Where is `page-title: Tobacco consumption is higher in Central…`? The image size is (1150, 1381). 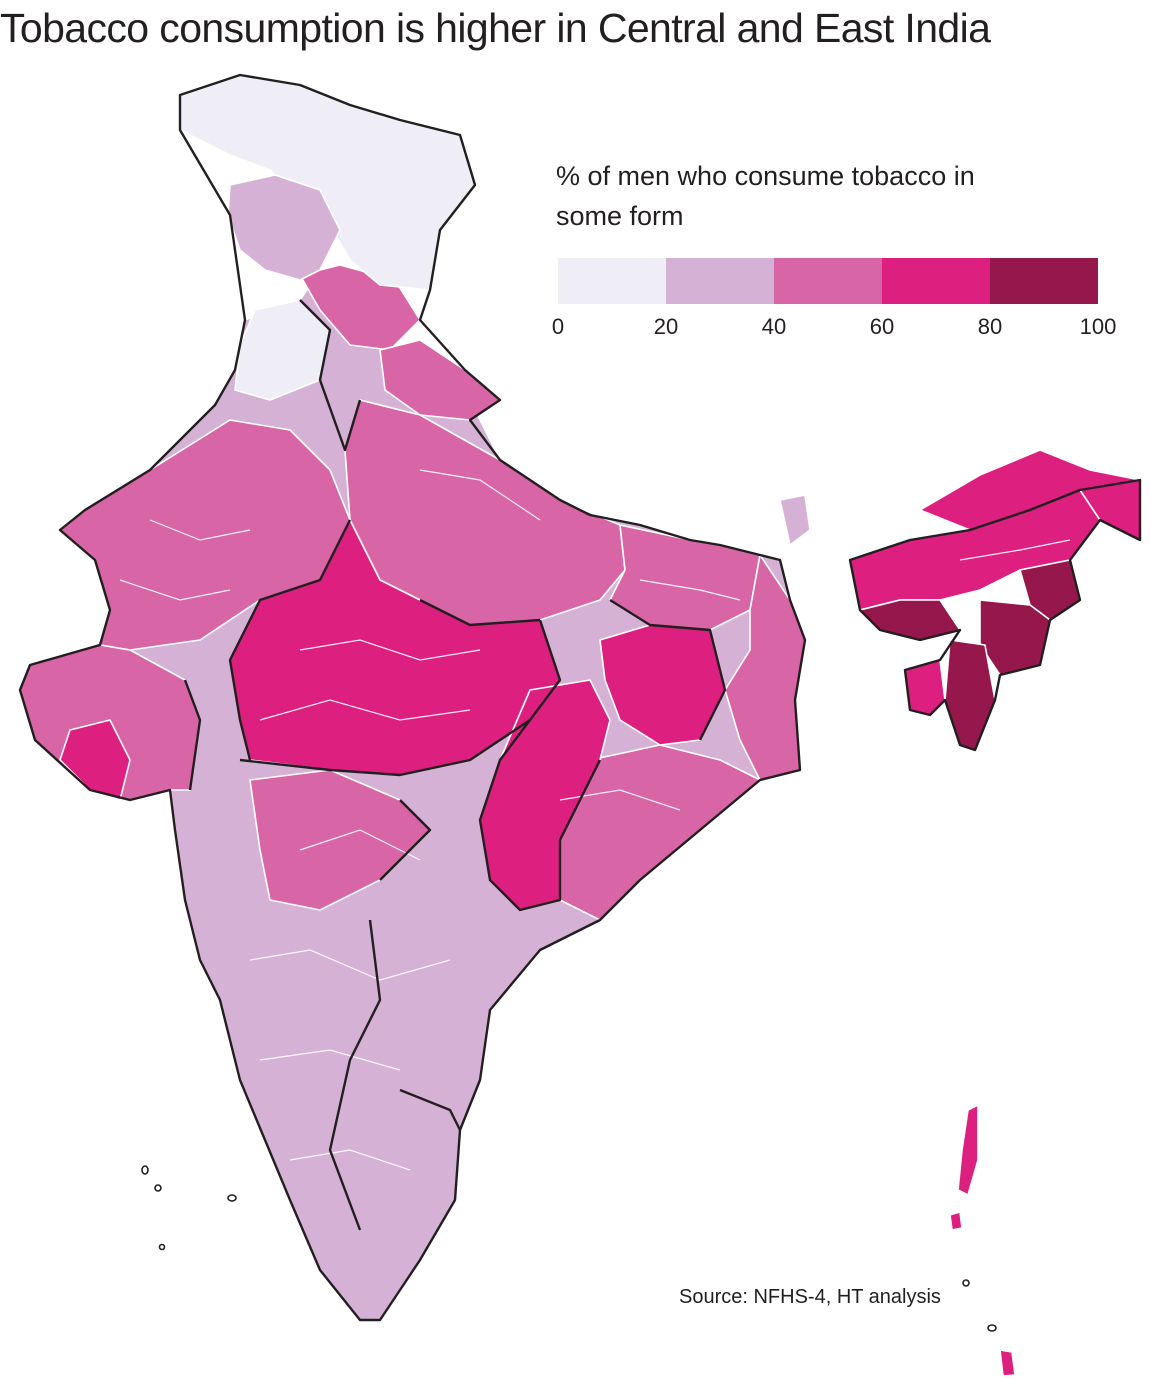 page-title: Tobacco consumption is higher in Central… is located at coordinates (495, 28).